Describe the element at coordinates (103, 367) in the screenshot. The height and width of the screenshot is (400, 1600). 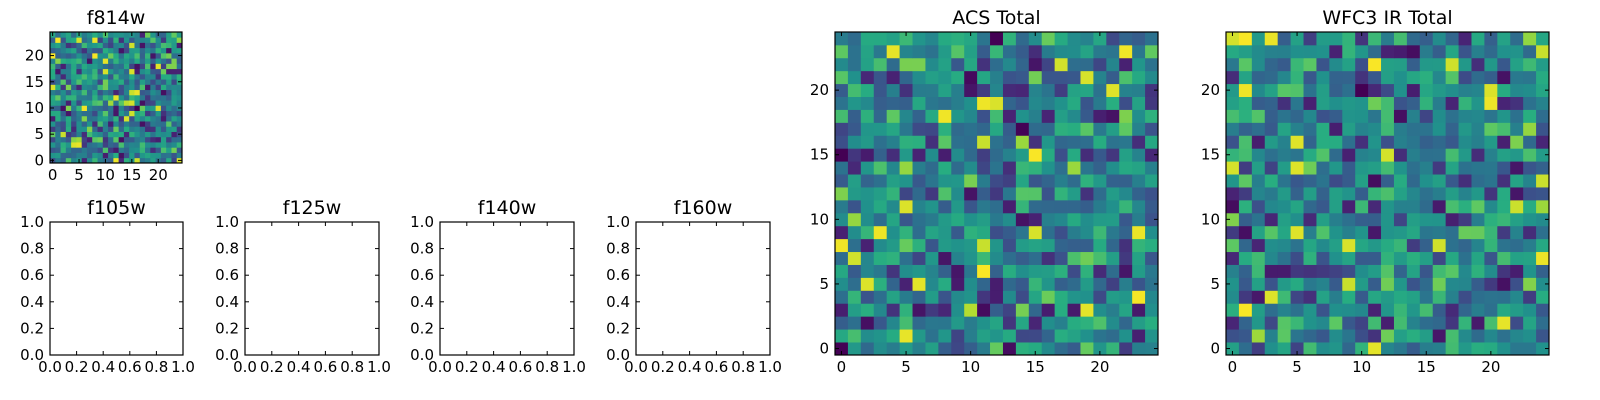
I see `x-tick-label: 0.4` at that location.